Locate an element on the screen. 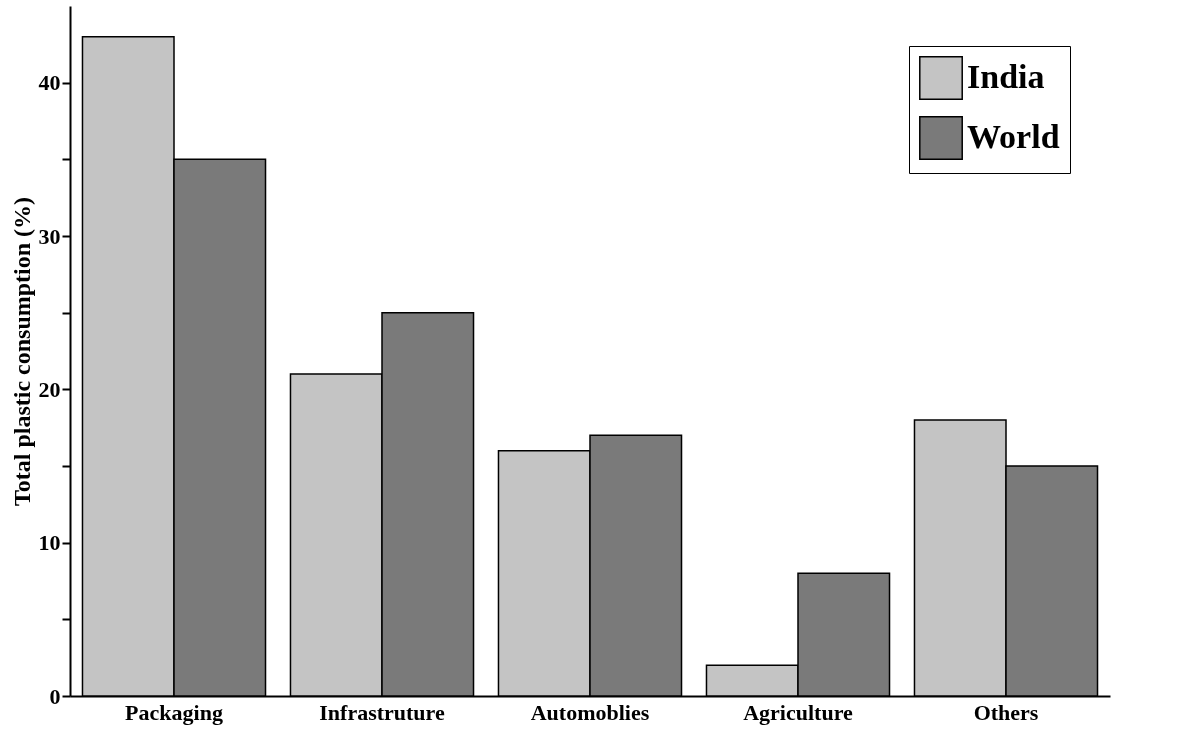 The image size is (1183, 755). legend-label: India is located at coordinates (1006, 76).